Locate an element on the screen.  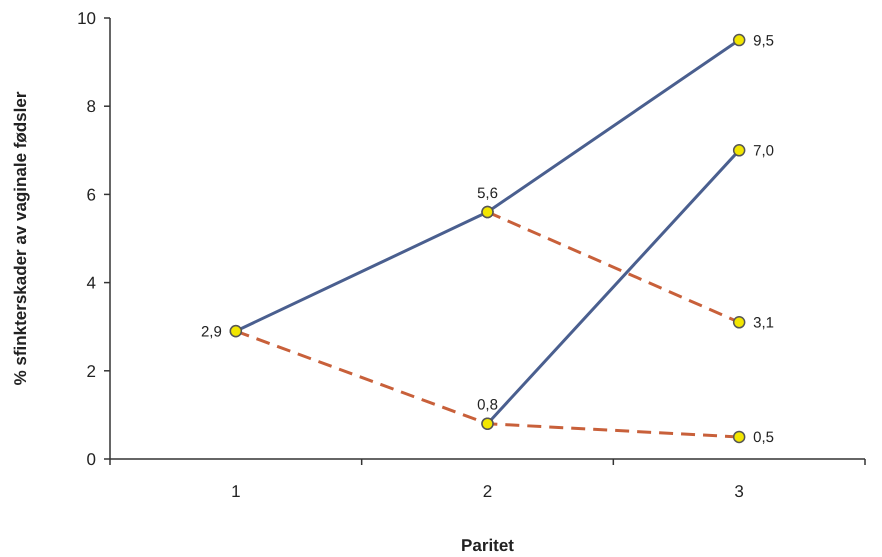
y-tick-label: 10 is located at coordinates (86, 18).